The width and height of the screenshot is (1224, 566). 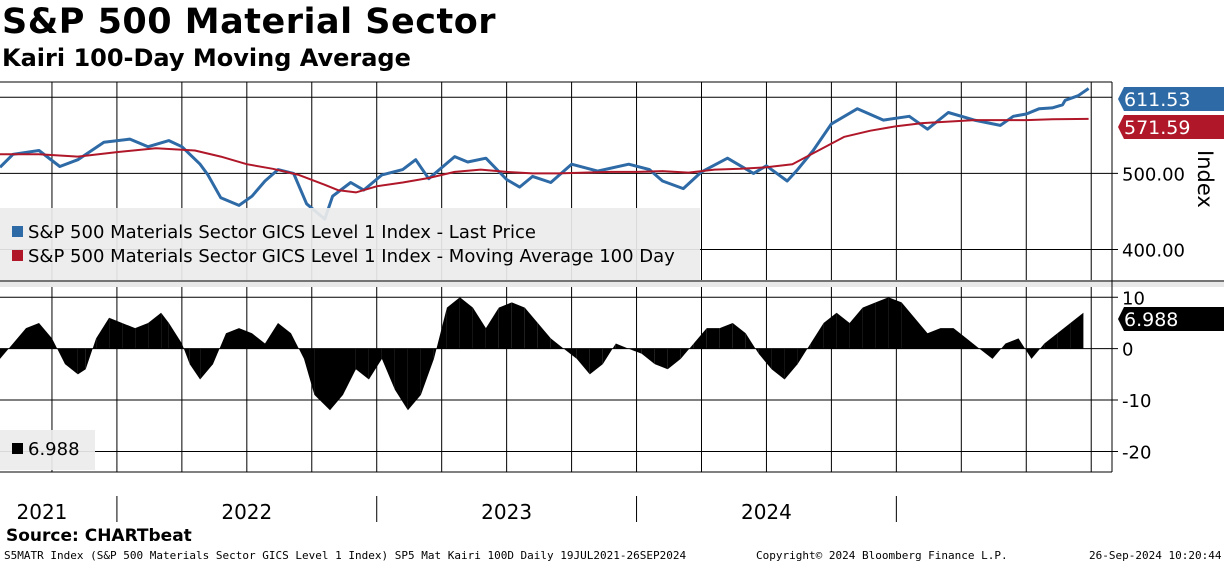 What do you see at coordinates (17, 448) in the screenshot?
I see `legend-swatch-kairi` at bounding box center [17, 448].